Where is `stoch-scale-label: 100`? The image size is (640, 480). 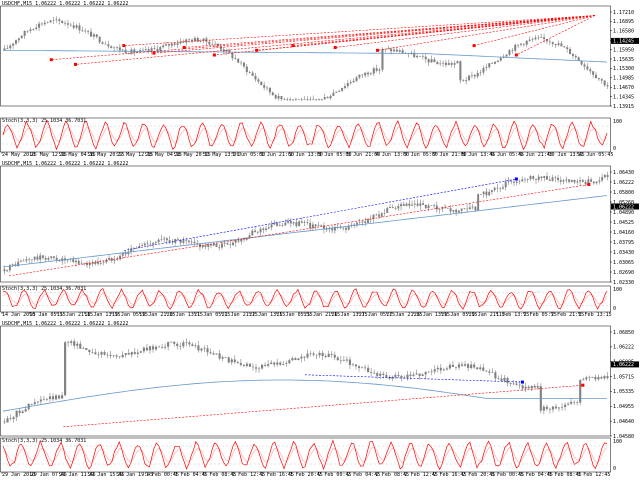 stoch-scale-label: 100 is located at coordinates (617, 290).